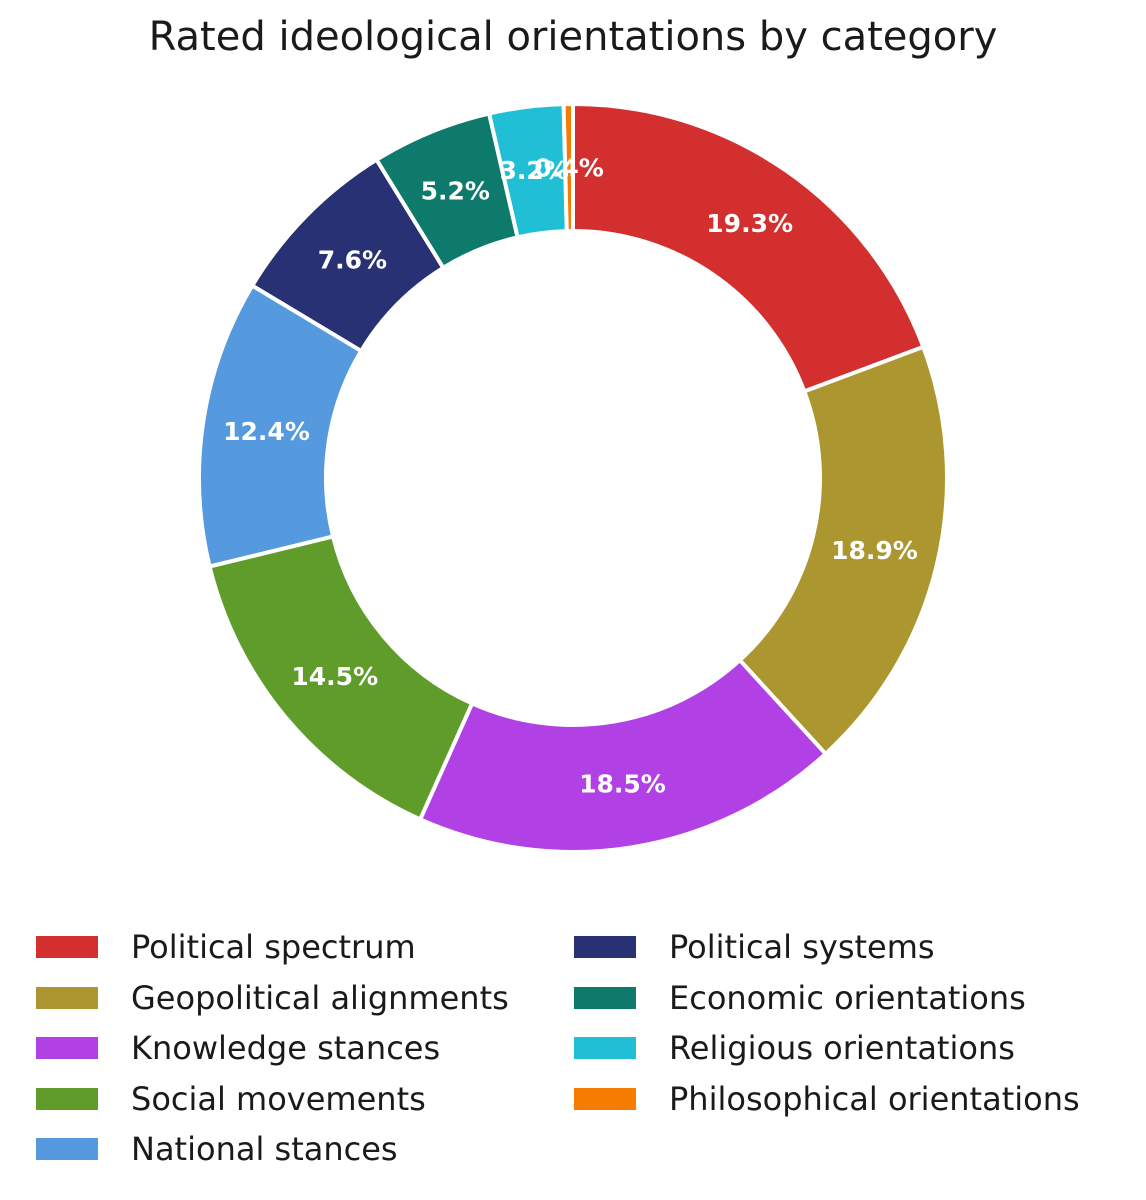 Image resolution: width=1146 pixels, height=1200 pixels. I want to click on legend-item-social-movements: Social movements, so click(272, 1099).